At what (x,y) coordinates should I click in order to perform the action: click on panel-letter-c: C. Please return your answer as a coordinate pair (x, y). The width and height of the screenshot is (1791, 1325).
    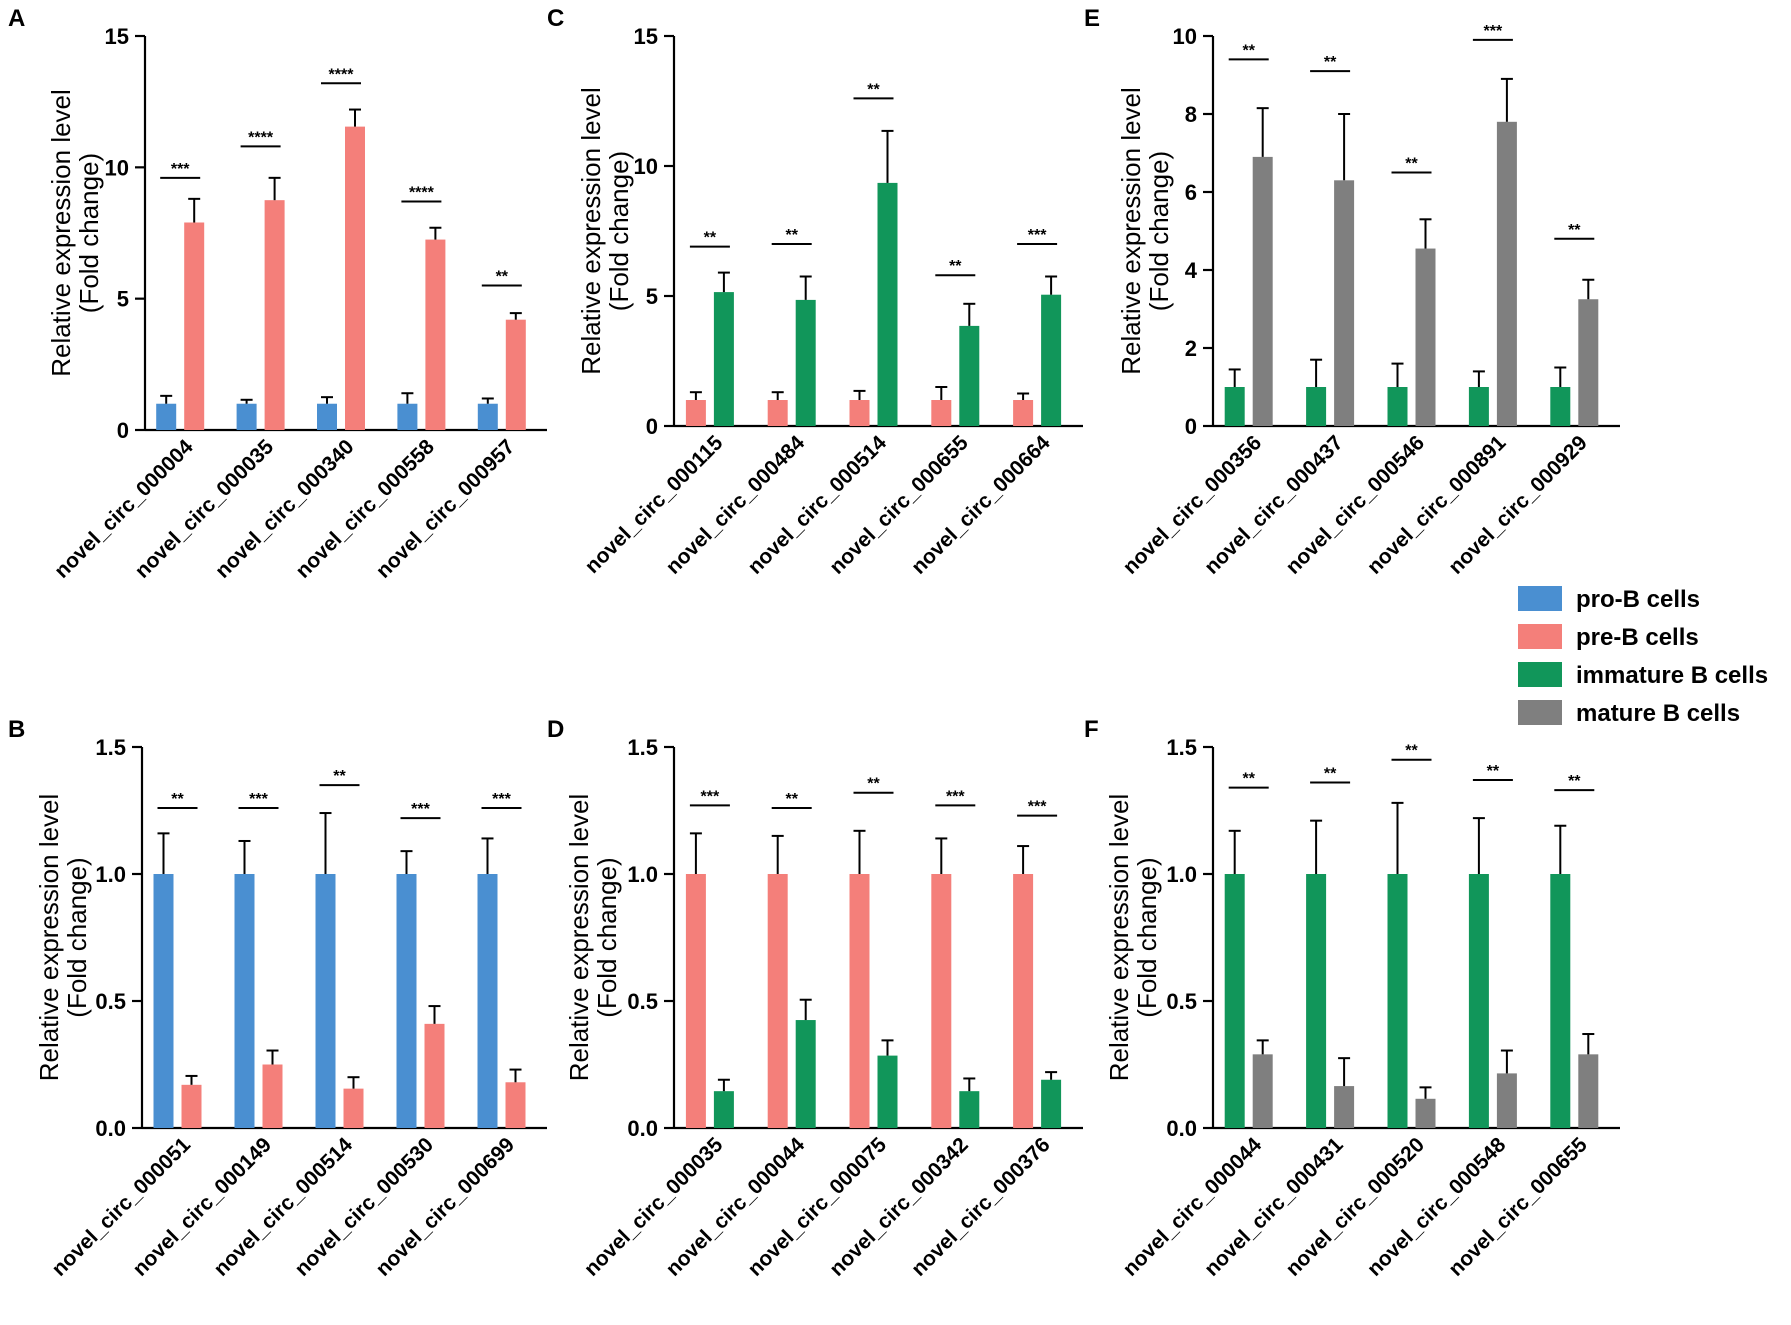
    Looking at the image, I should click on (555, 18).